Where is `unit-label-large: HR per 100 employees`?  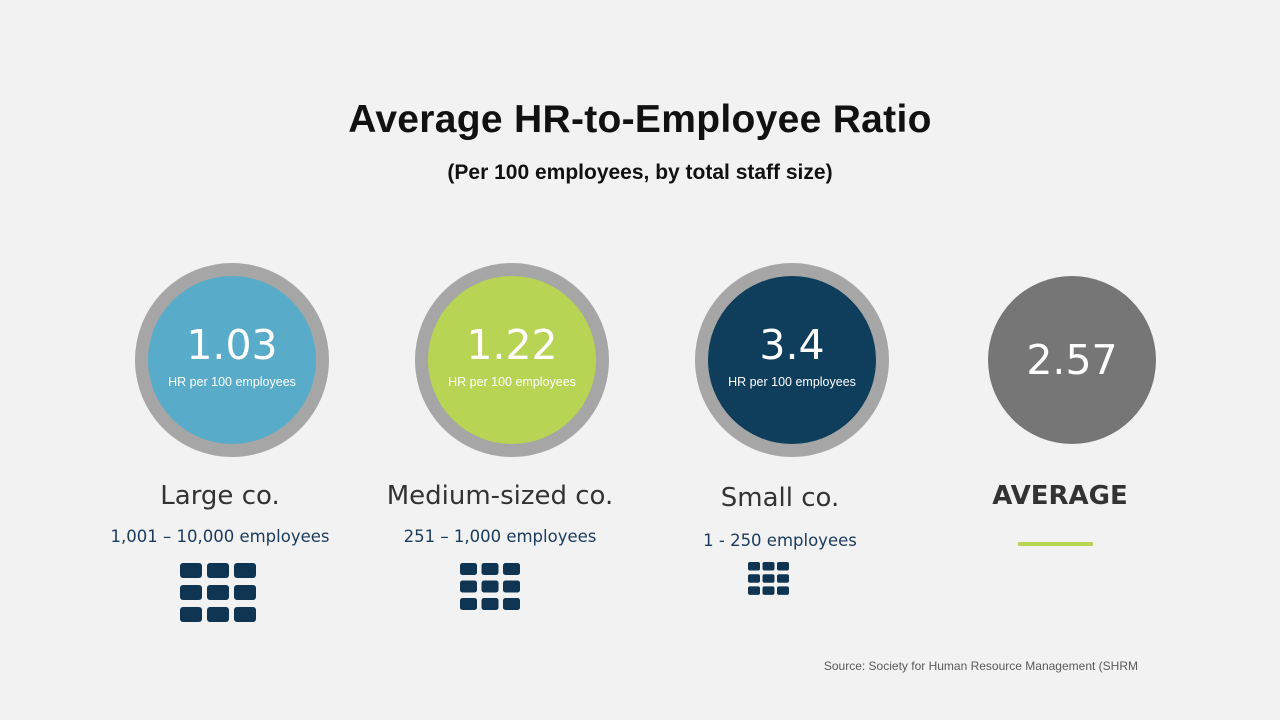 unit-label-large: HR per 100 employees is located at coordinates (232, 382).